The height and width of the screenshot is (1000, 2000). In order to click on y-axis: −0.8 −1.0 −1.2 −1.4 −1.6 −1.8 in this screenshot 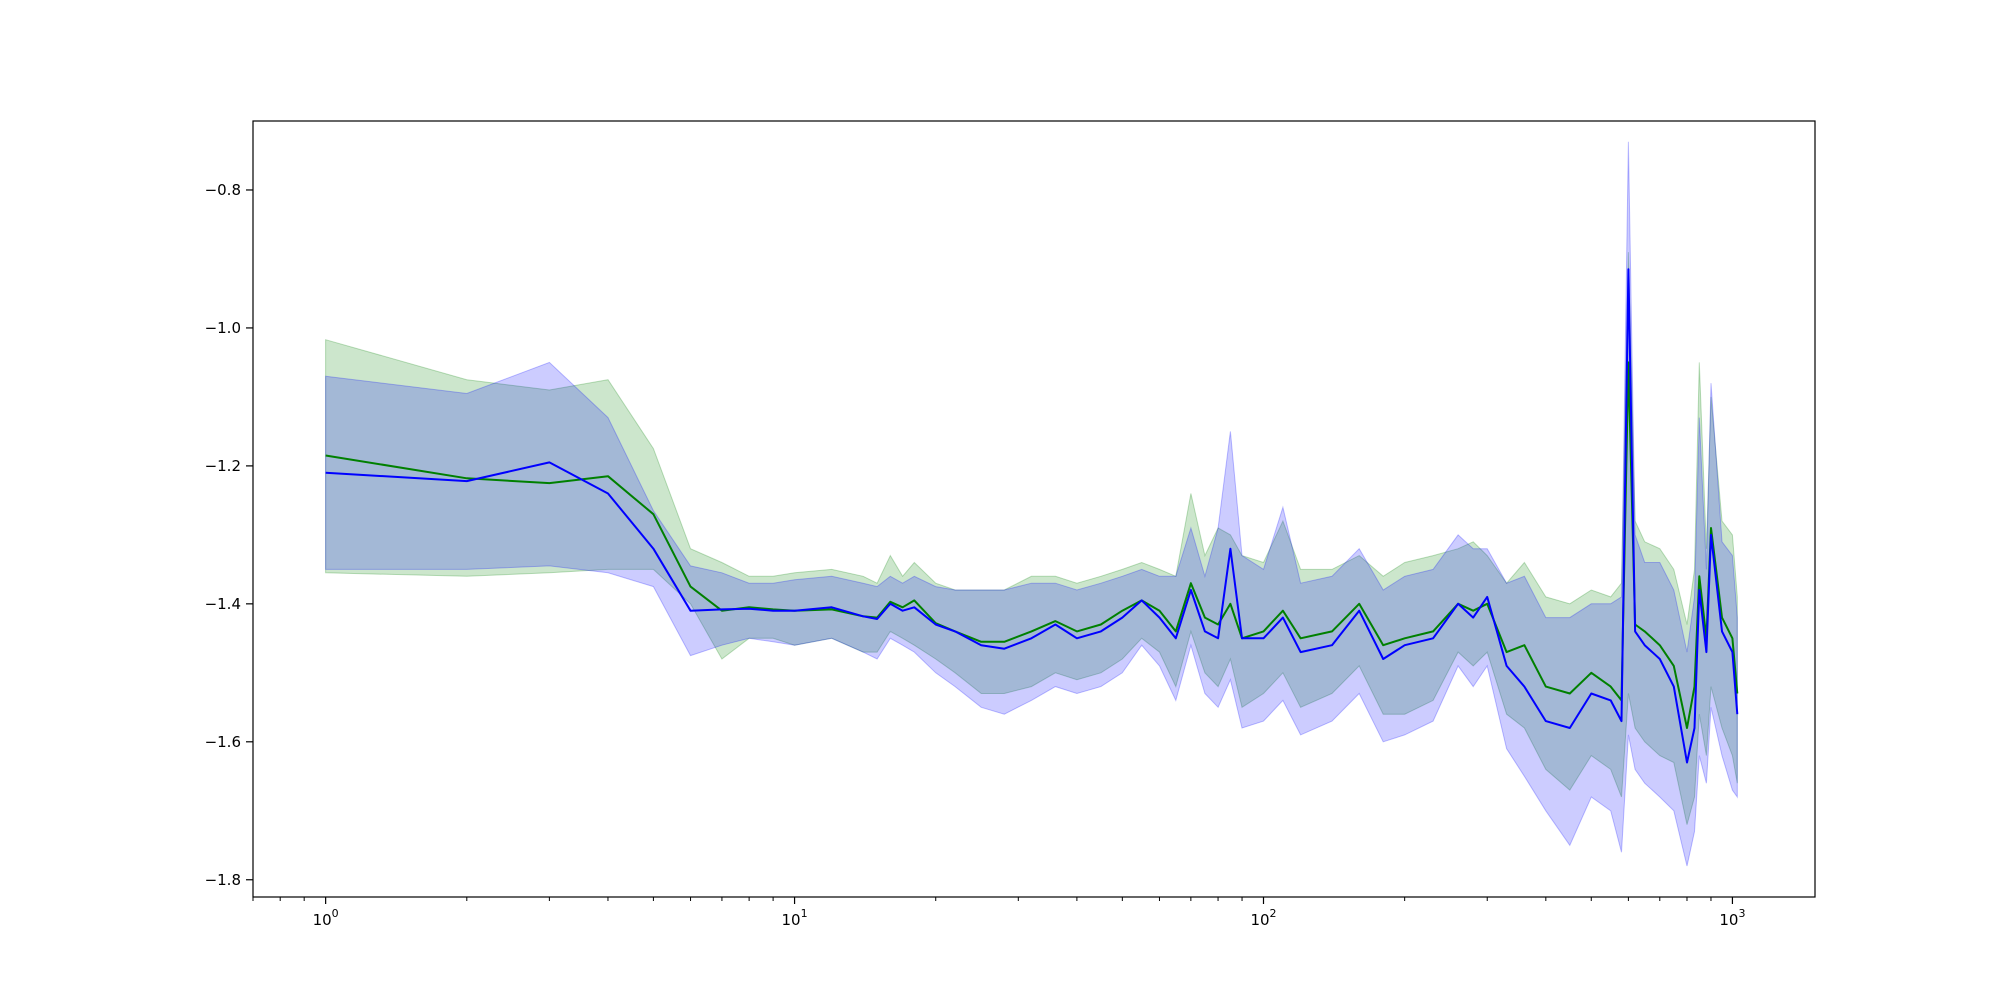, I will do `click(229, 535)`.